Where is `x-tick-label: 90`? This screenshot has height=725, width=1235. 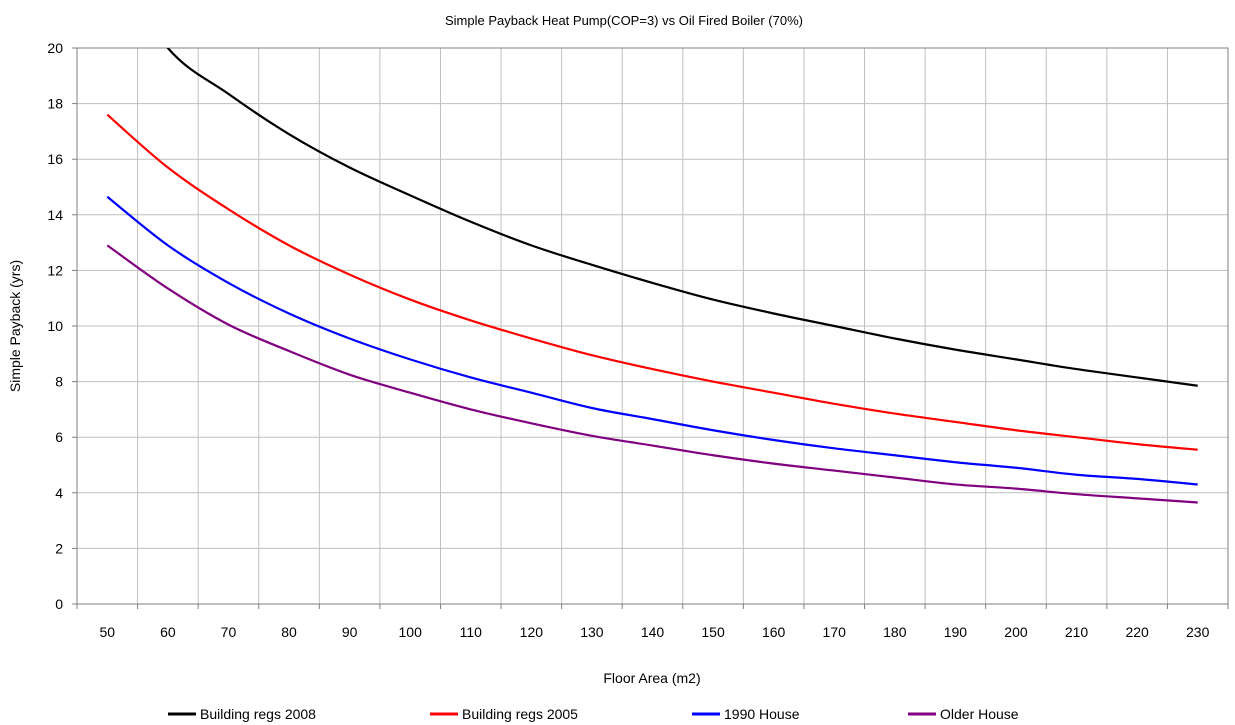
x-tick-label: 90 is located at coordinates (350, 632).